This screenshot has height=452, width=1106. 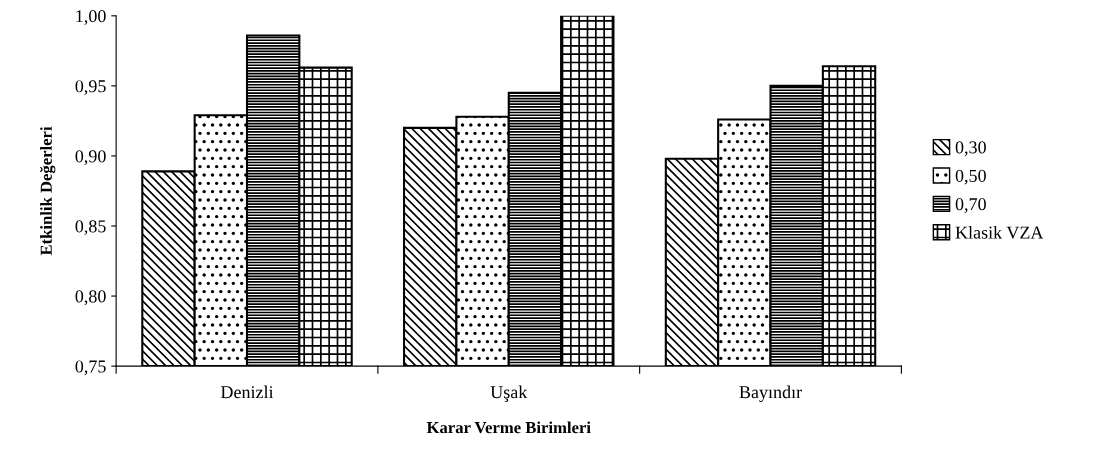 What do you see at coordinates (90, 368) in the screenshot?
I see `y-tick-label: 0,75` at bounding box center [90, 368].